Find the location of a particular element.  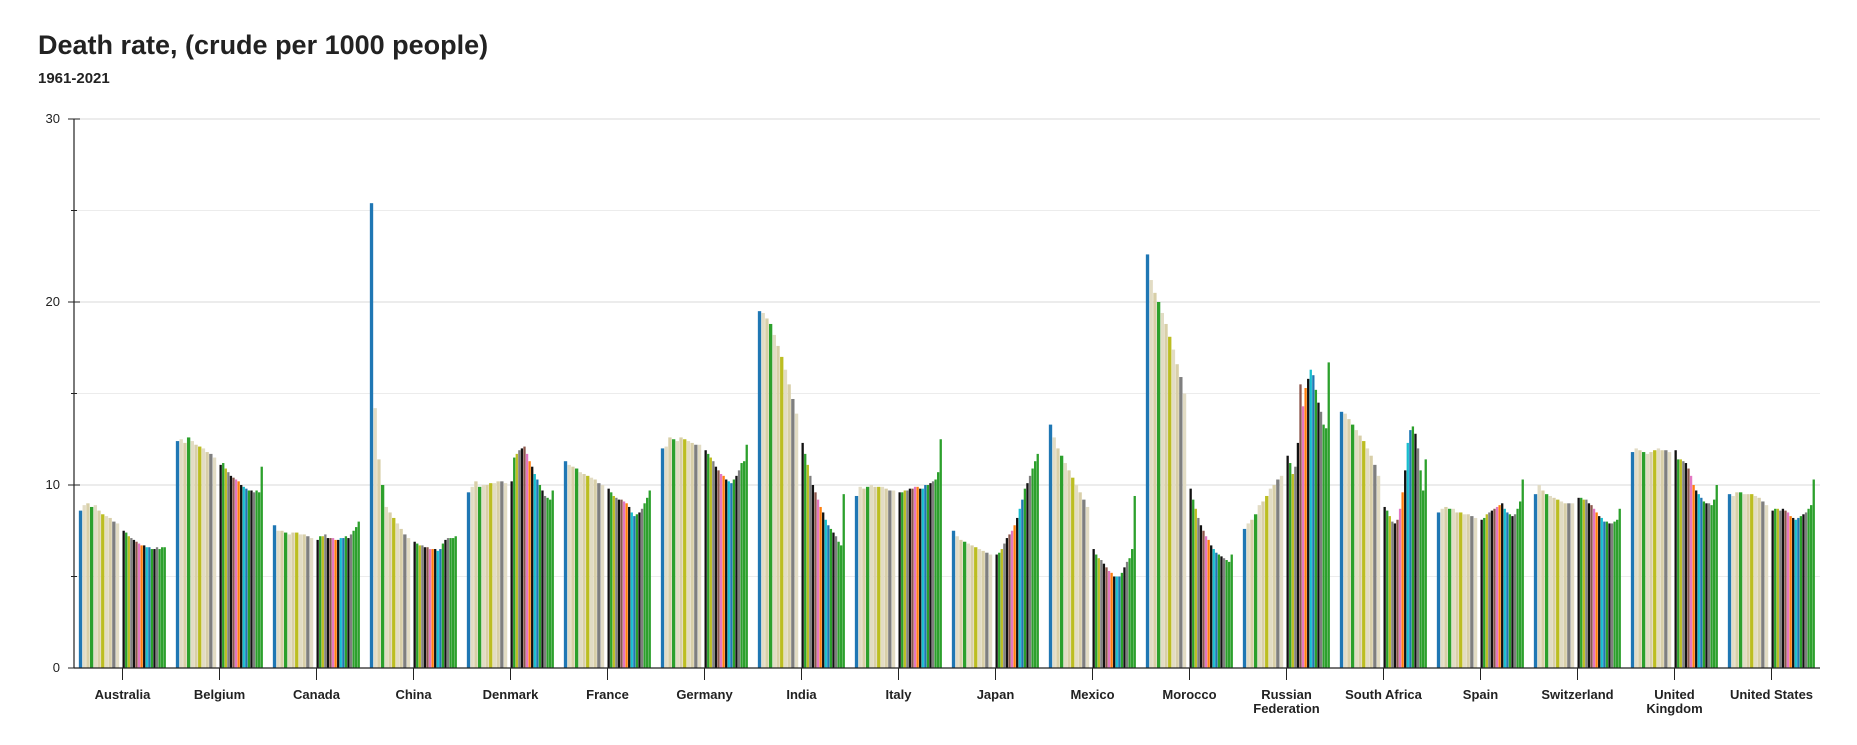

x-tick-label: Switzerland is located at coordinates (1577, 694).